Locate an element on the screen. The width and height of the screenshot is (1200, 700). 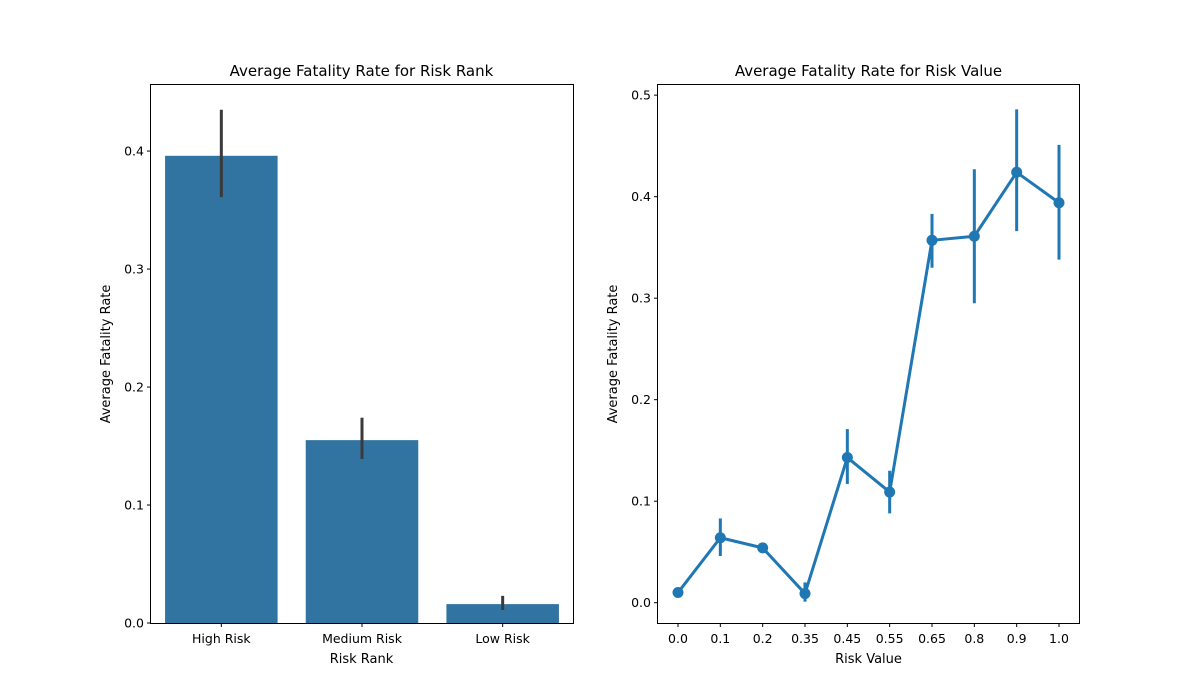
y-tick-label: 0.5 is located at coordinates (641, 95).